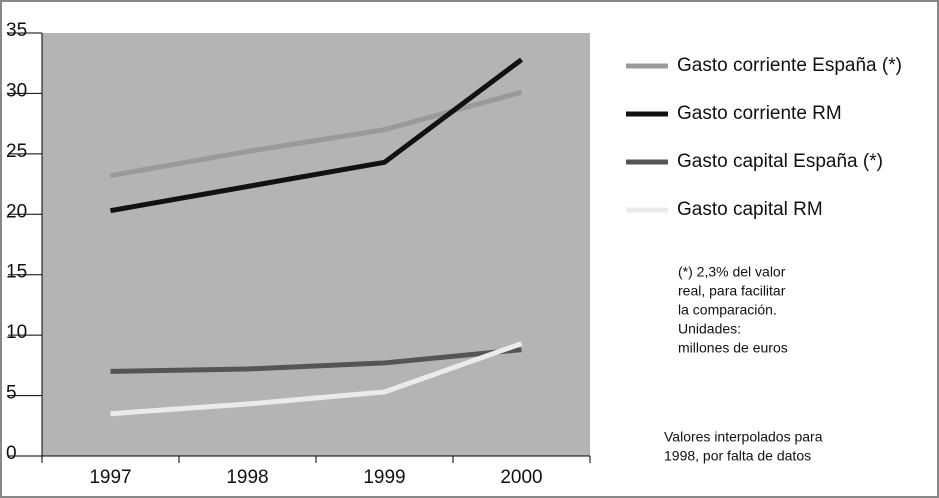 This screenshot has width=939, height=498. Describe the element at coordinates (16, 151) in the screenshot. I see `y-tick-label: 25` at that location.